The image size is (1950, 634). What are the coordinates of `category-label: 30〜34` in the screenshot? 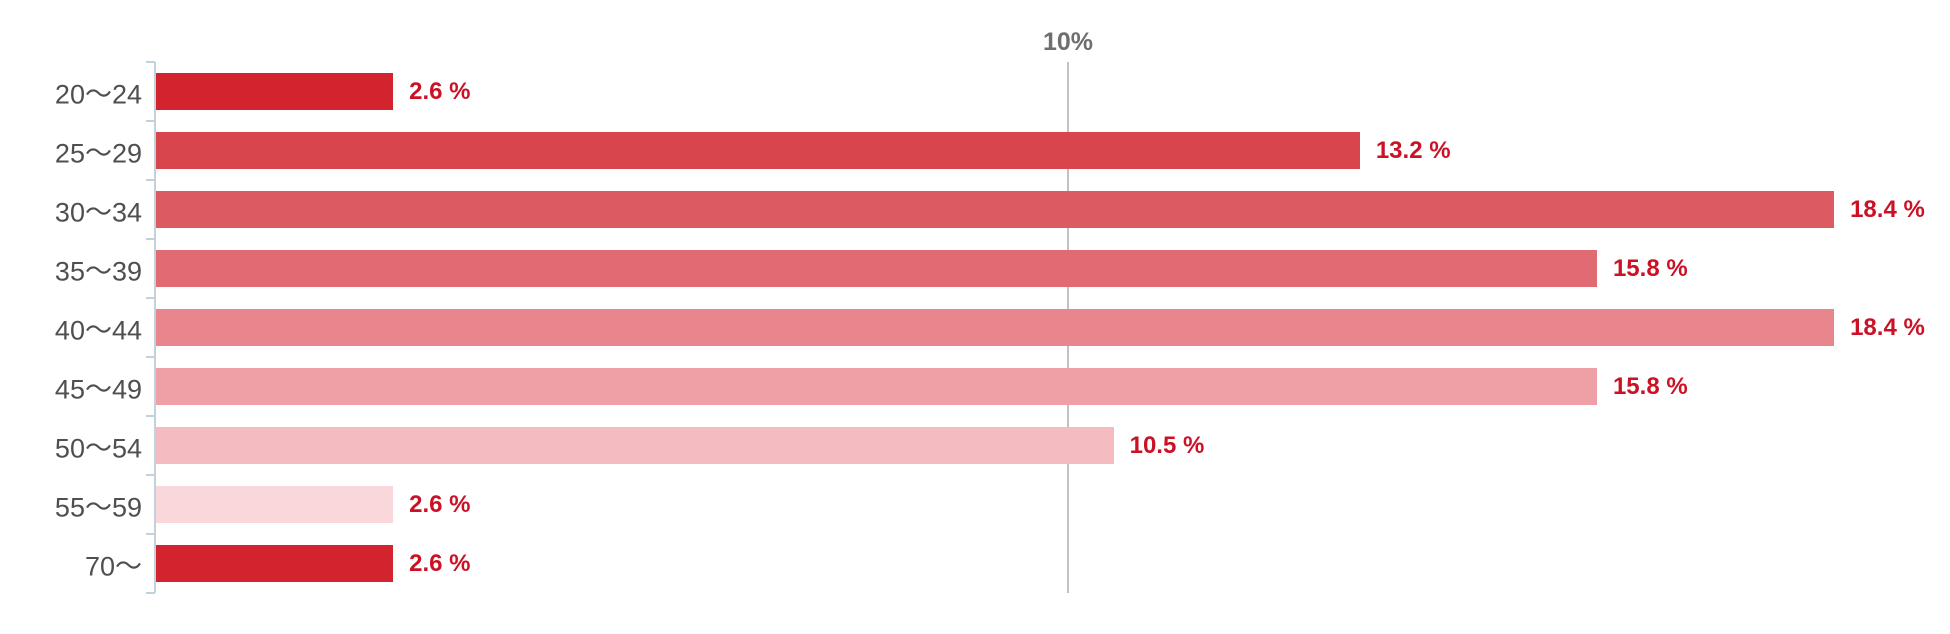 It's located at (98, 212).